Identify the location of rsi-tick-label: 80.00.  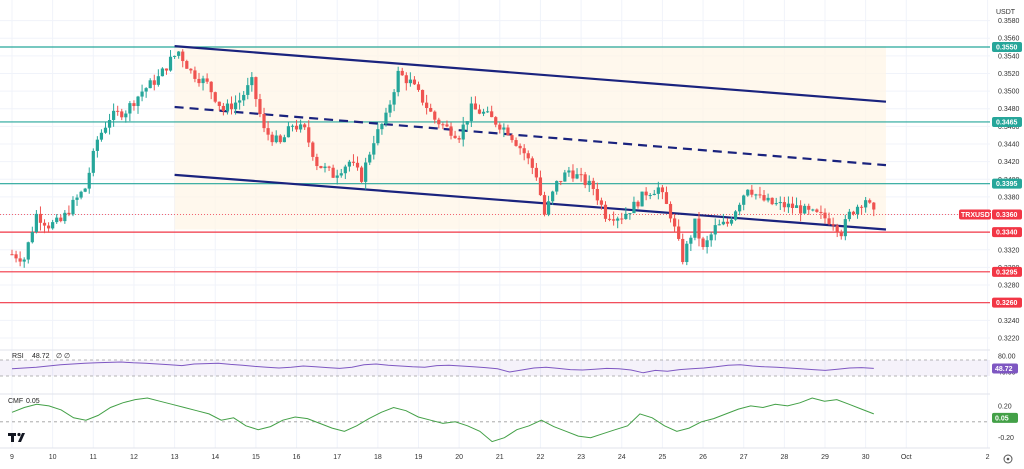
(1007, 357).